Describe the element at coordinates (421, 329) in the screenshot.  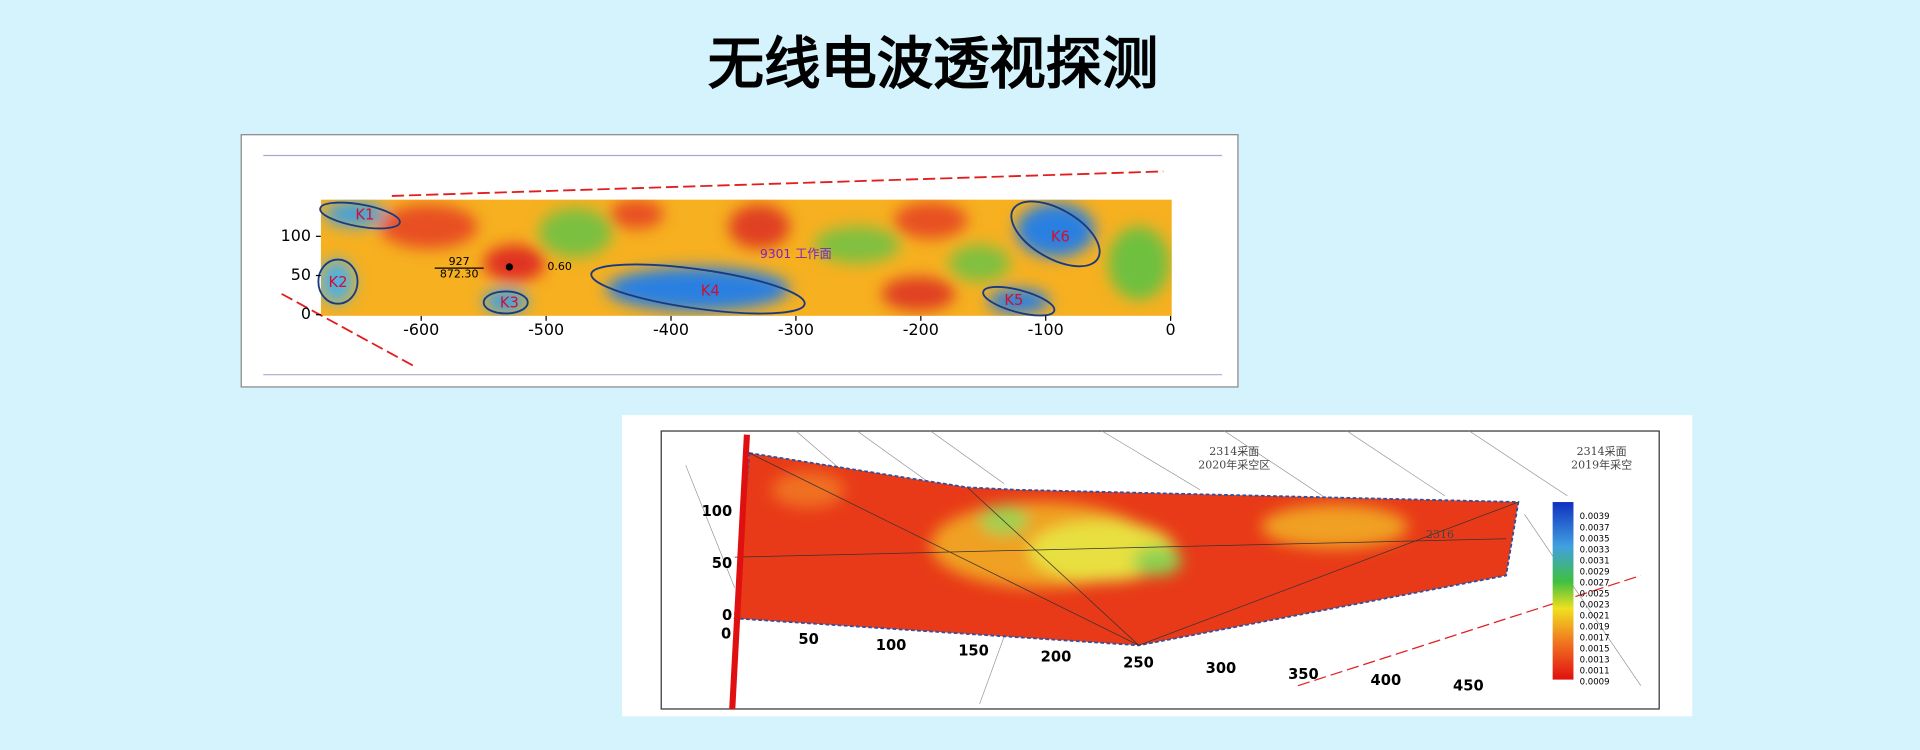
I see `x-tick-label: -600` at that location.